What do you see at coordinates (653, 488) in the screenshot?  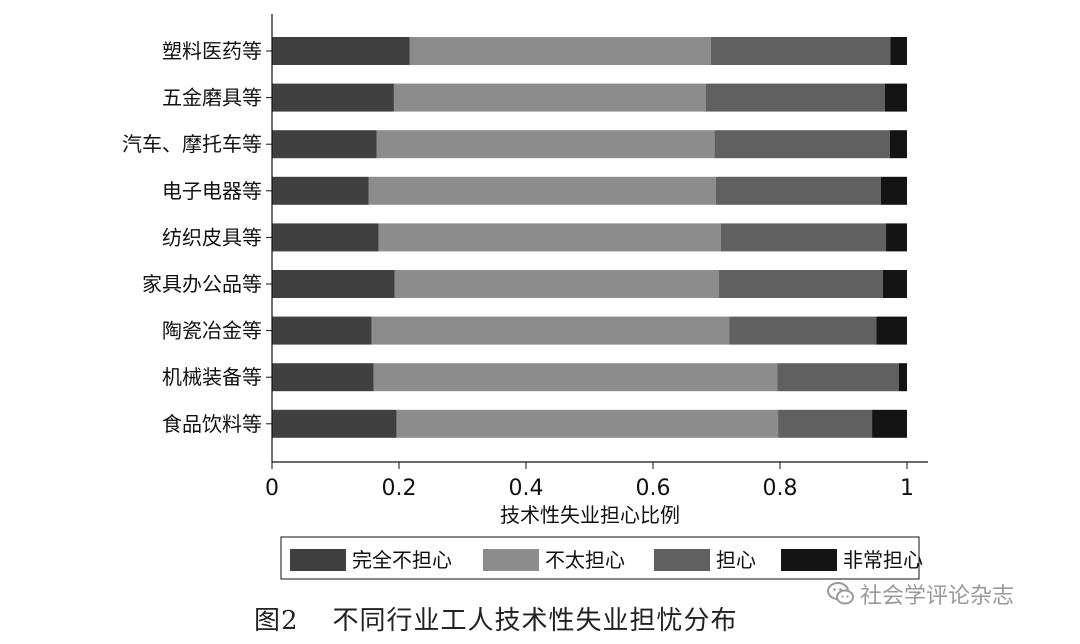 I see `x-tick-label: 0.6` at bounding box center [653, 488].